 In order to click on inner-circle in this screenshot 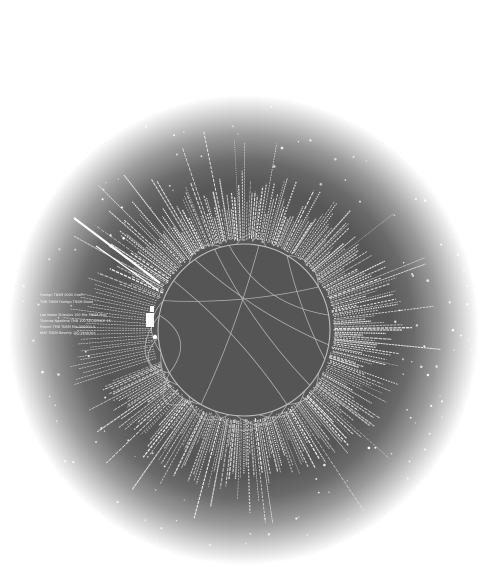, I will do `click(244, 330)`.